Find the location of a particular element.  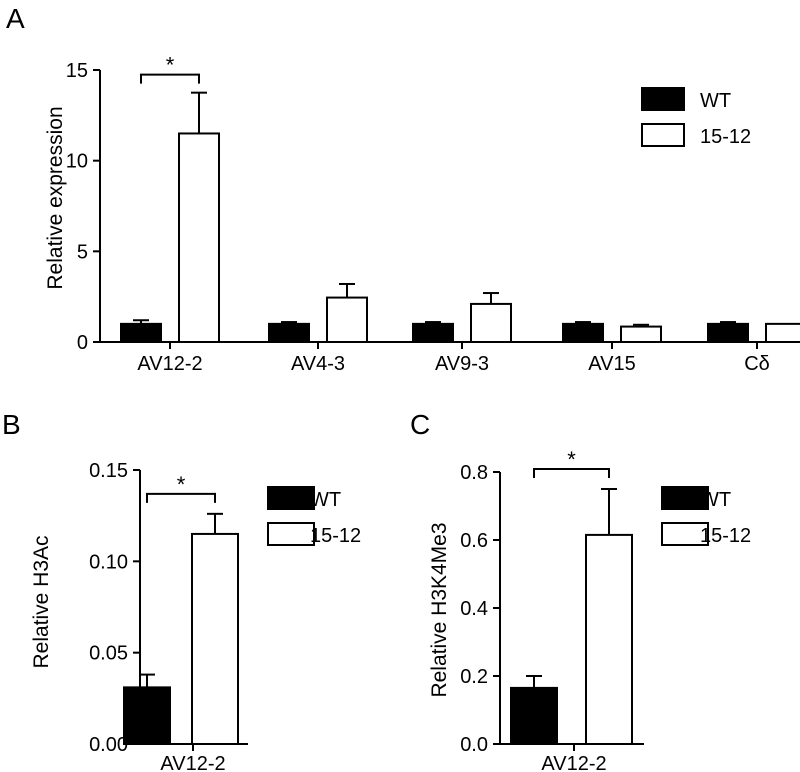

y-axis-label: Relative H3K4Me3 is located at coordinates (439, 609).